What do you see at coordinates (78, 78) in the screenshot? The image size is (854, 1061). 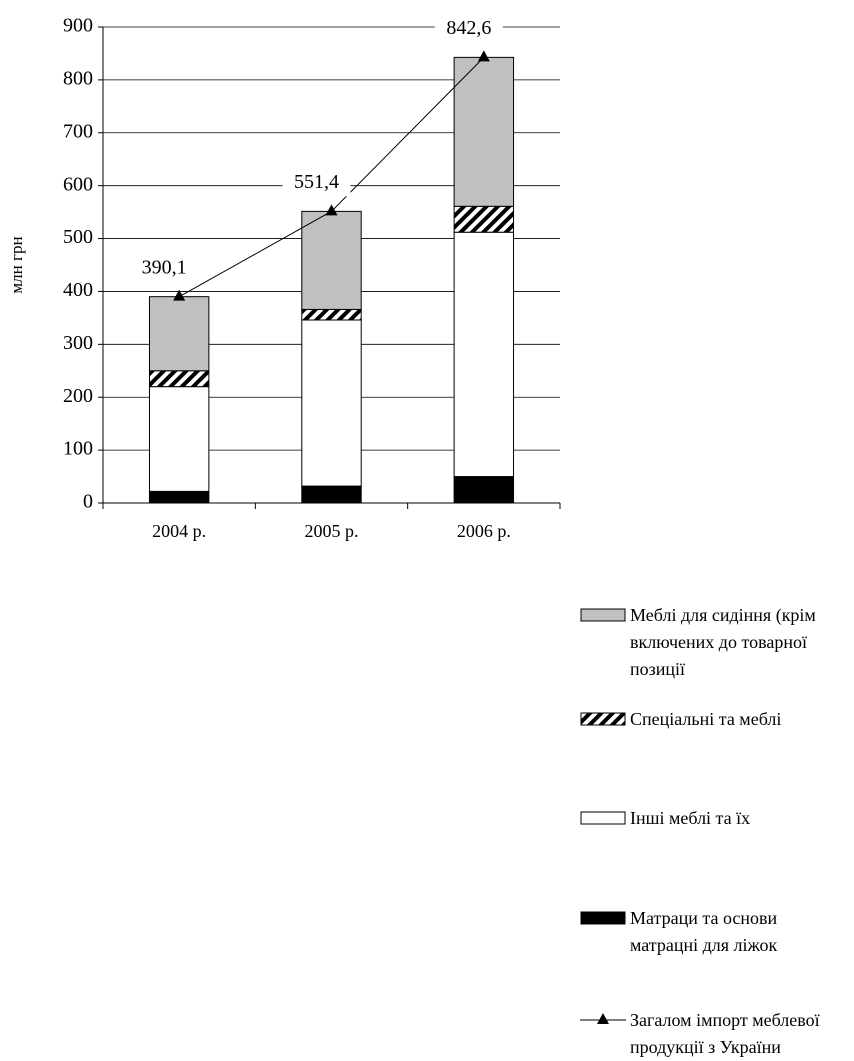 I see `y-tick-label: 800` at bounding box center [78, 78].